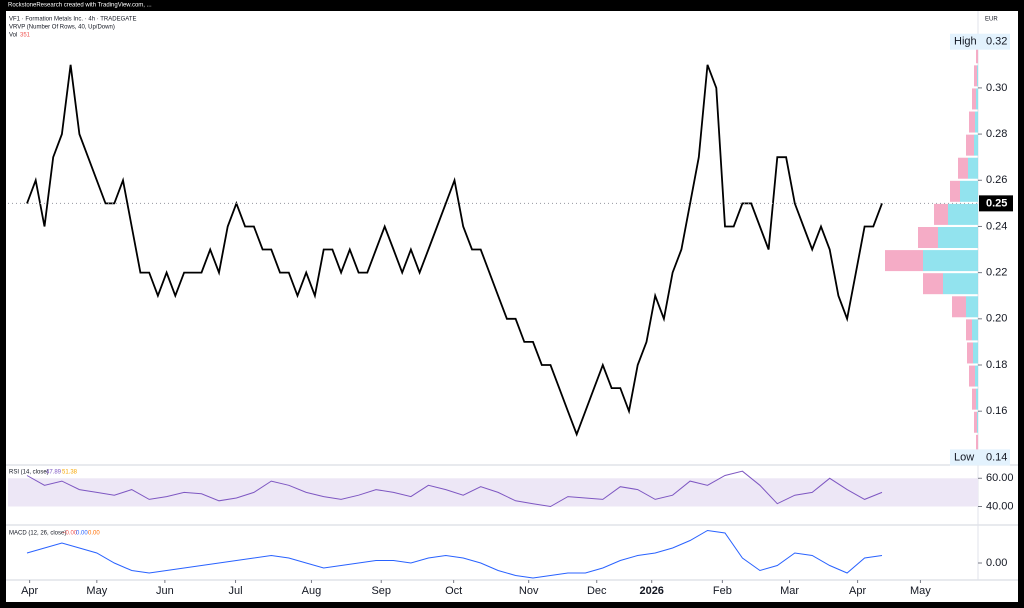 The height and width of the screenshot is (608, 1024). Describe the element at coordinates (453, 591) in the screenshot. I see `x-tick-label: Oct` at that location.